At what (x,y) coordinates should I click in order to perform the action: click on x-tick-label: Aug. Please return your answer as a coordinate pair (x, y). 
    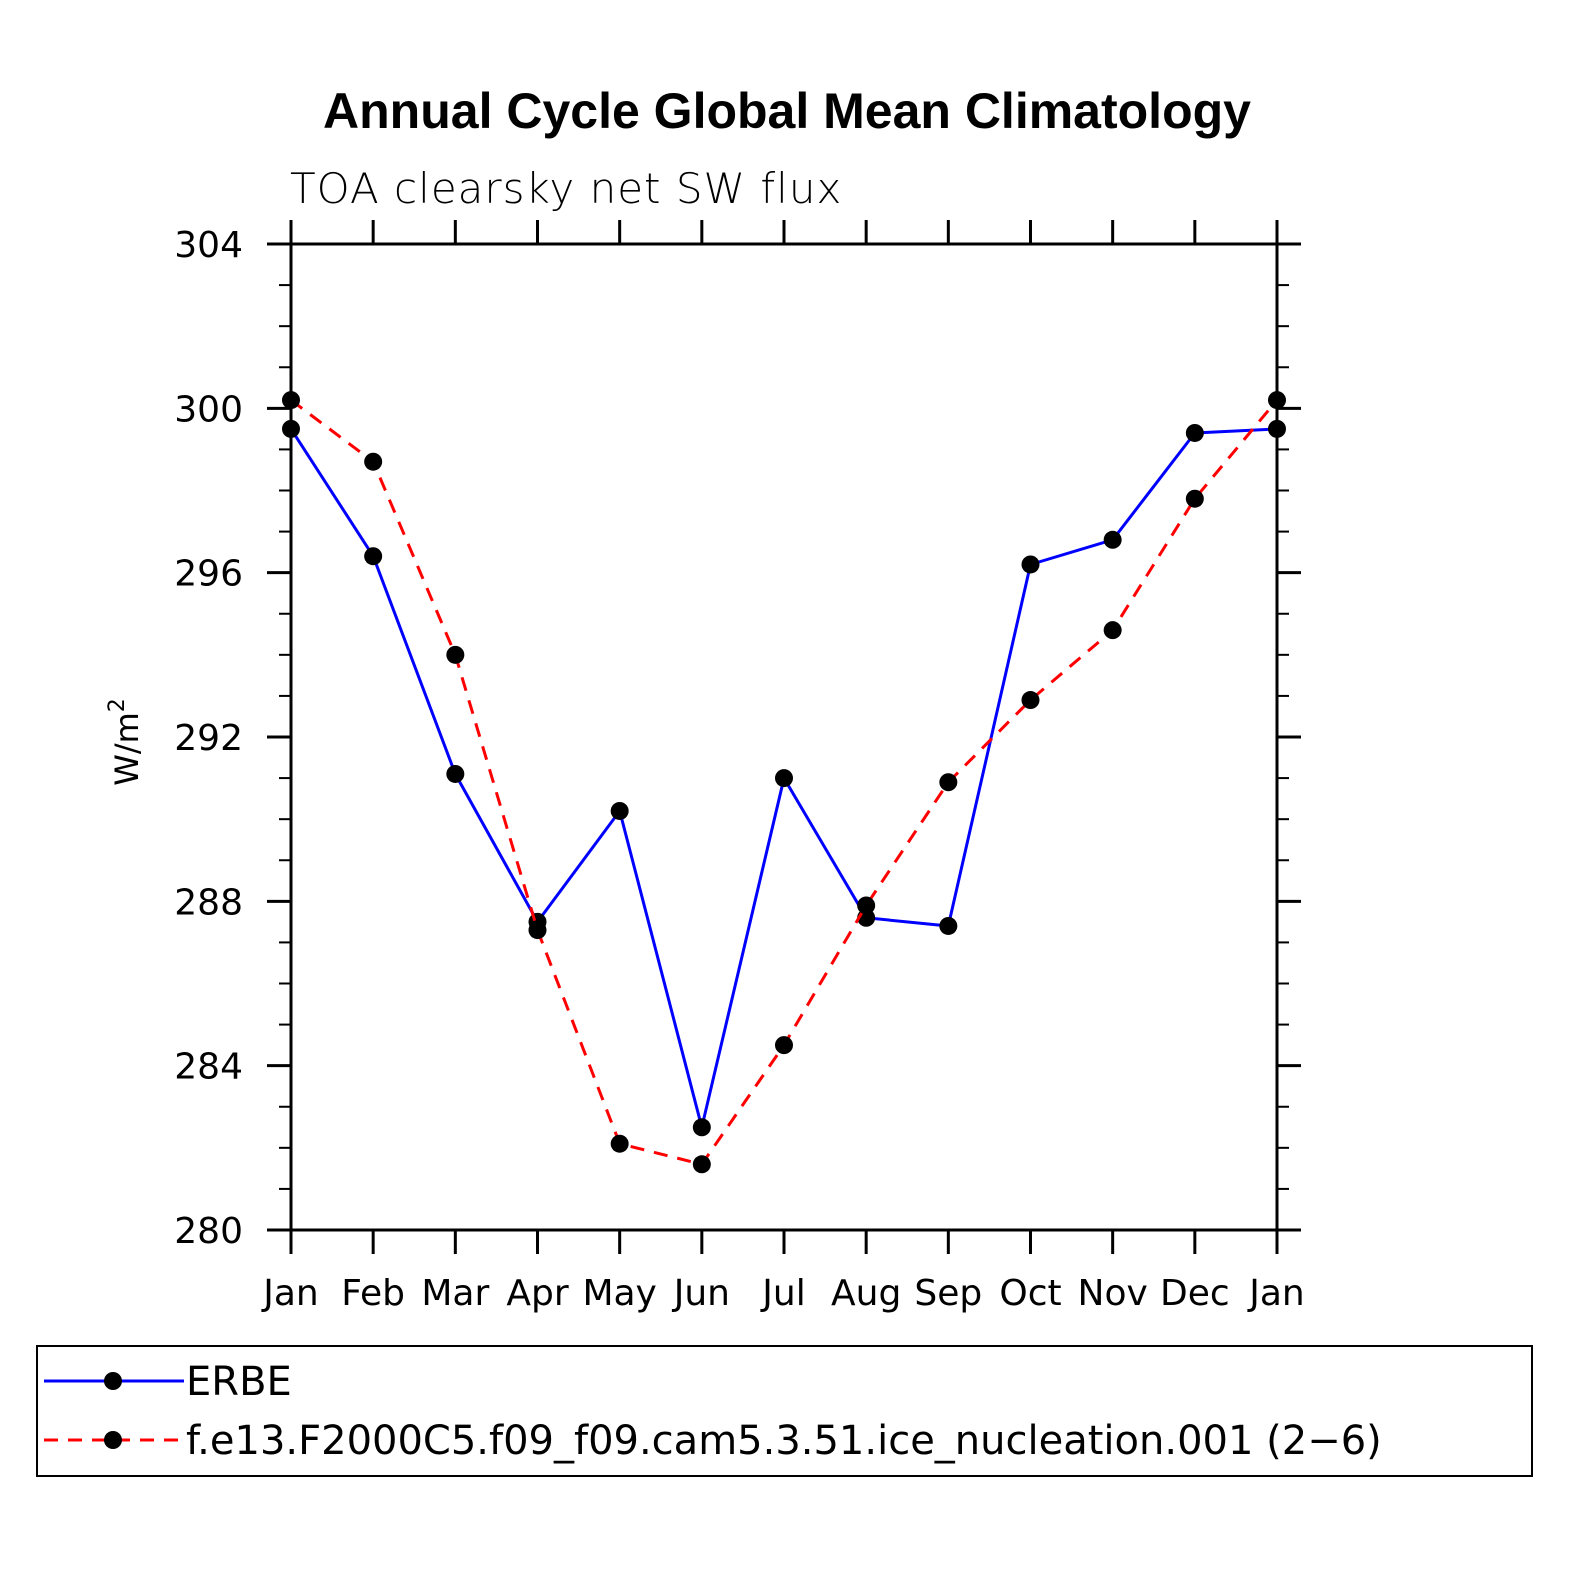
    Looking at the image, I should click on (866, 1293).